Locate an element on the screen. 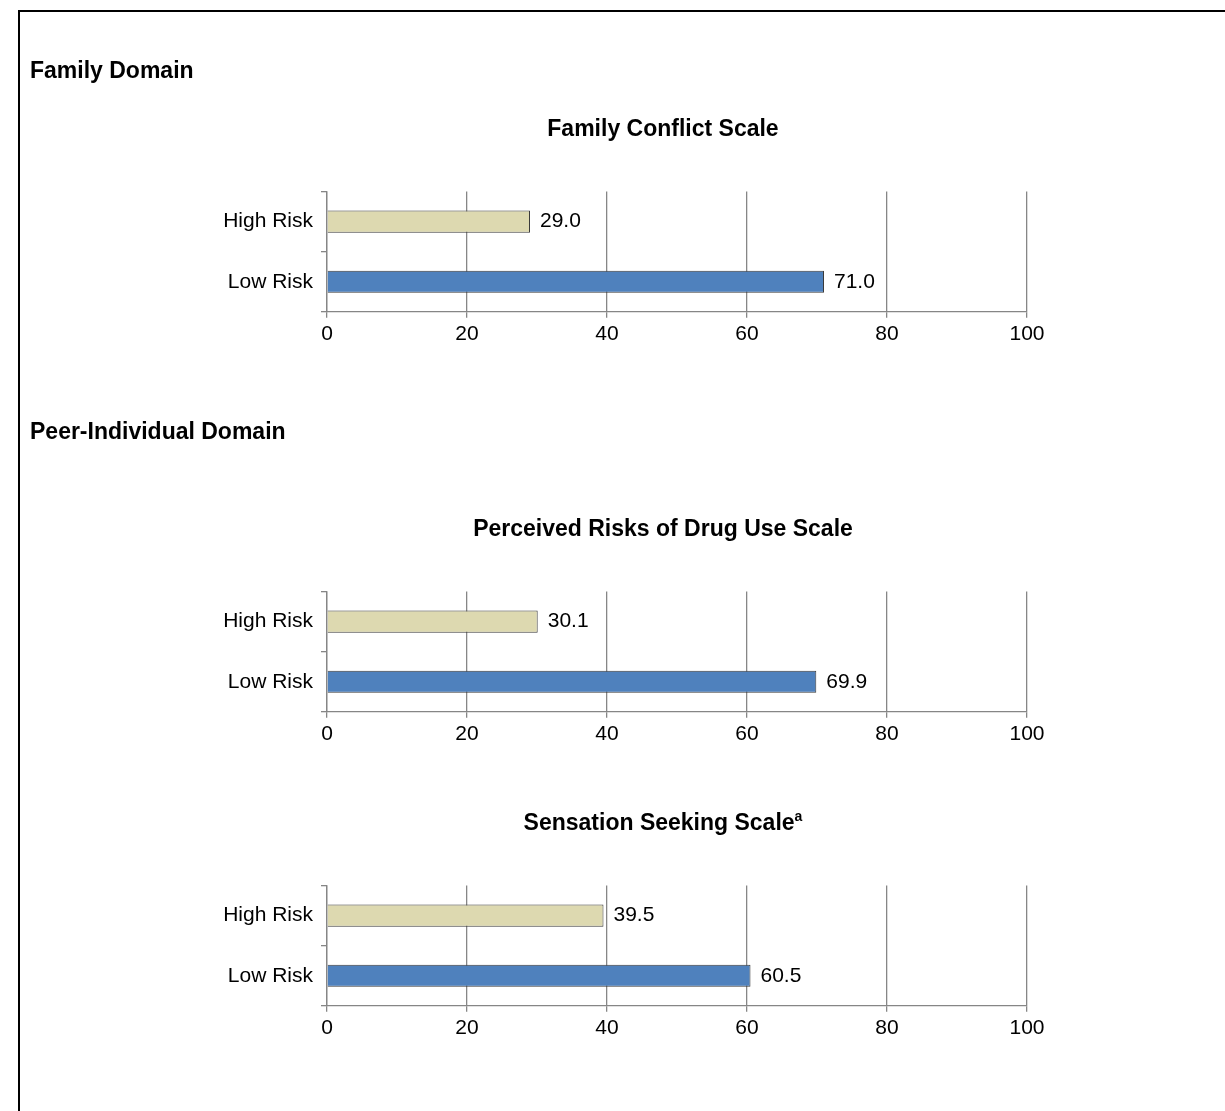 The image size is (1225, 1111). chart-title: Sensation Seeking Scale$^{a}$ is located at coordinates (663, 822).